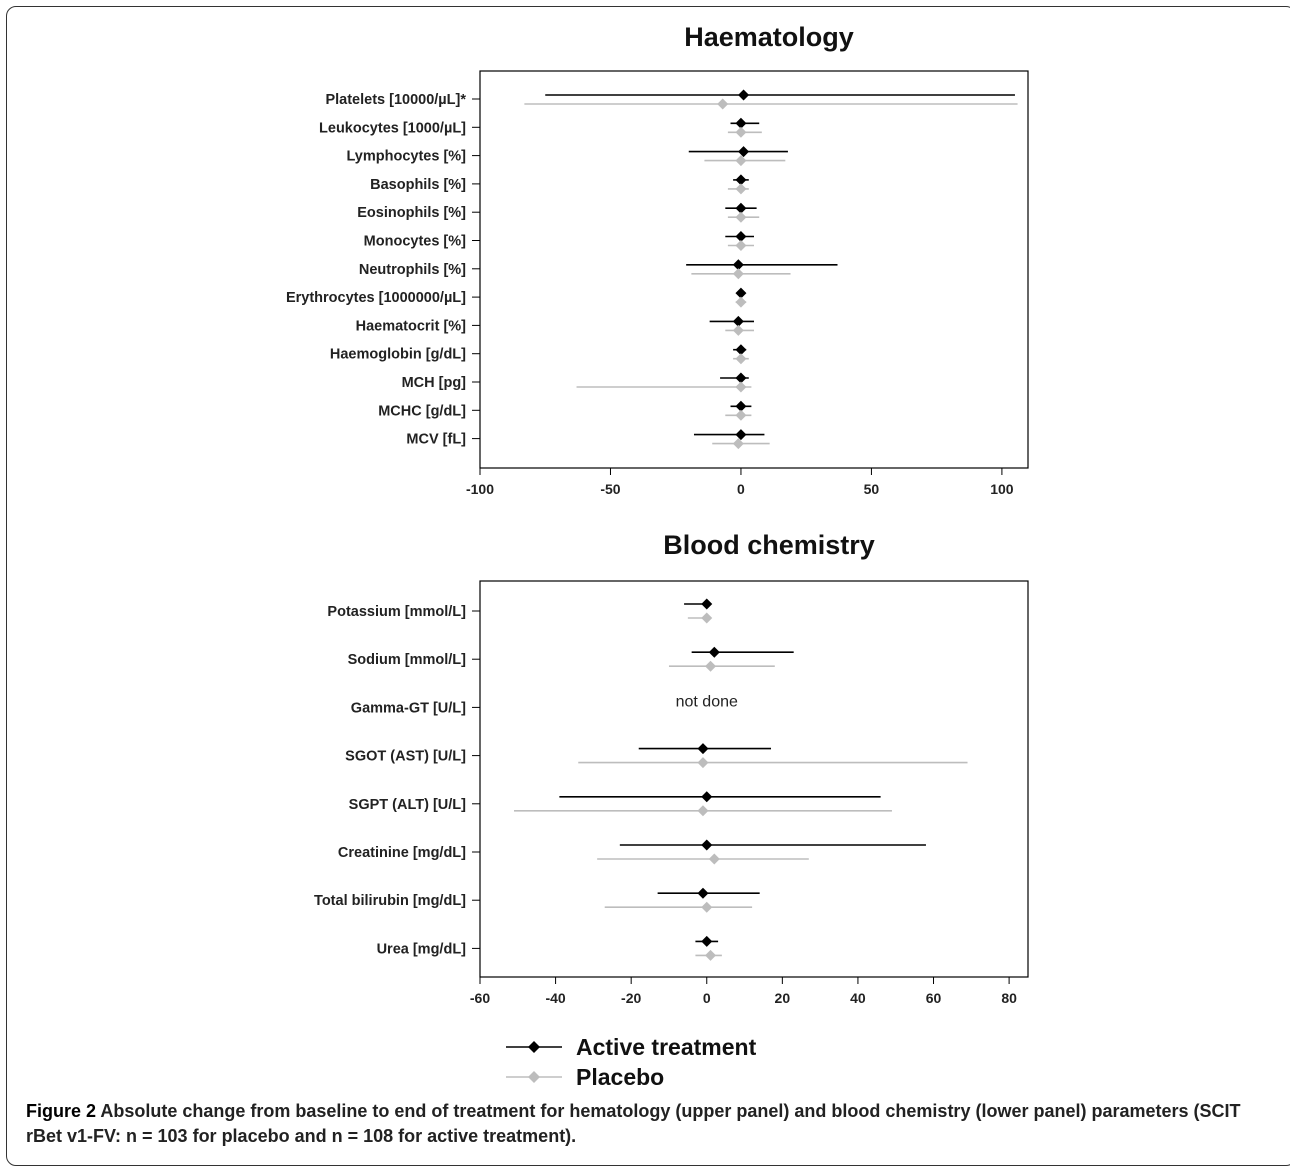 The image size is (1290, 1166). Describe the element at coordinates (711, 955) in the screenshot. I see `placebo-marker-urea-mg-dl` at that location.